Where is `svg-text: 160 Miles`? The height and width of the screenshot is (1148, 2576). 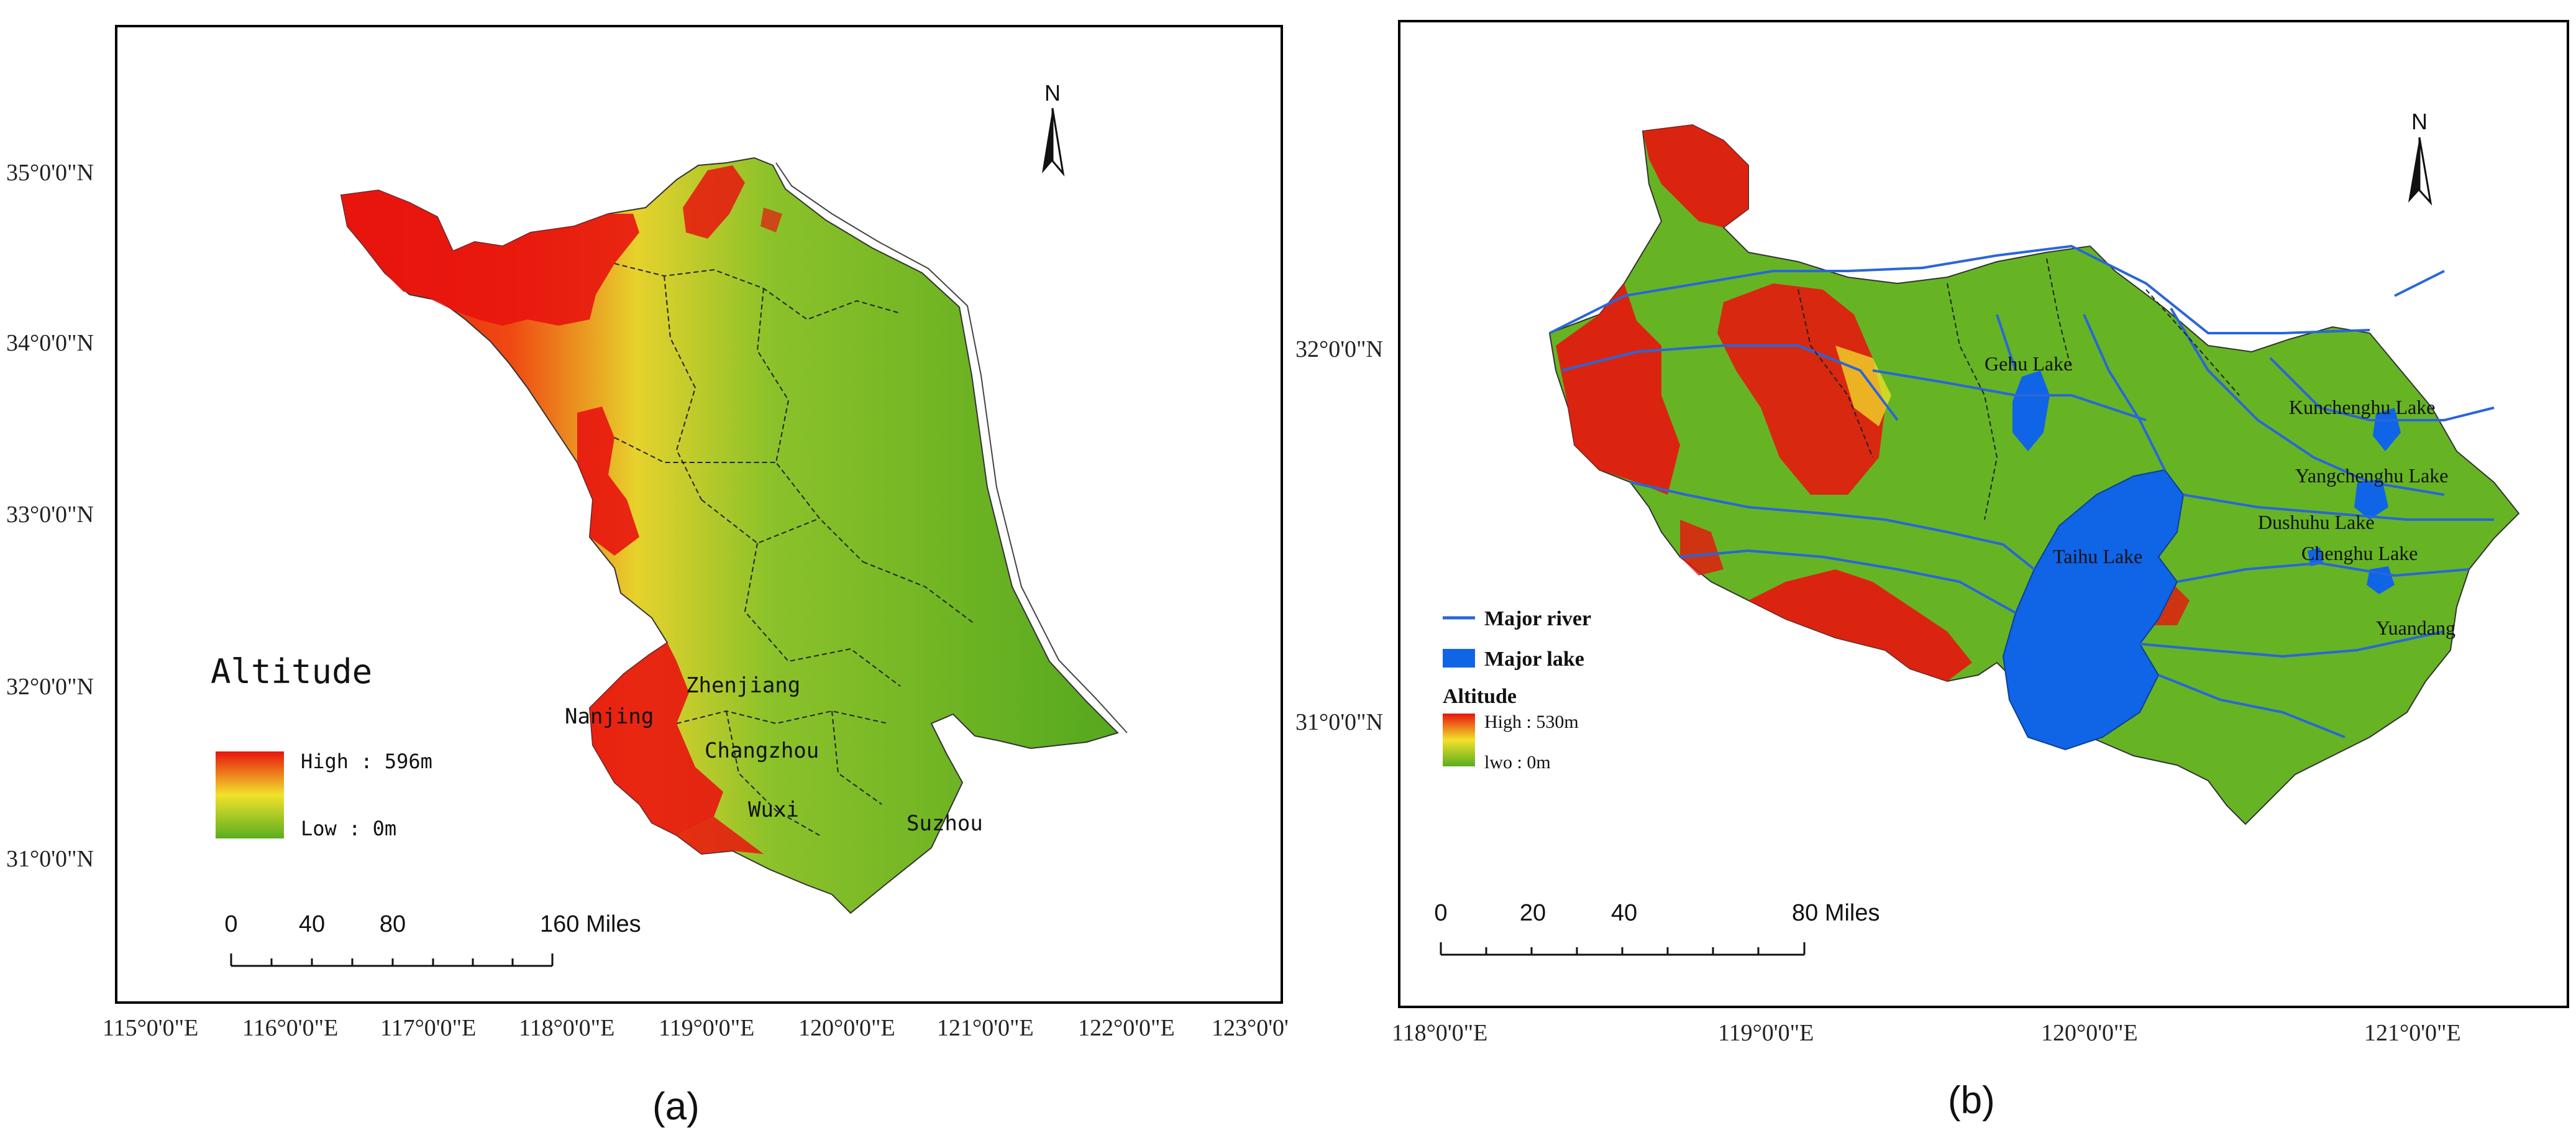
svg-text: 160 Miles is located at coordinates (590, 924).